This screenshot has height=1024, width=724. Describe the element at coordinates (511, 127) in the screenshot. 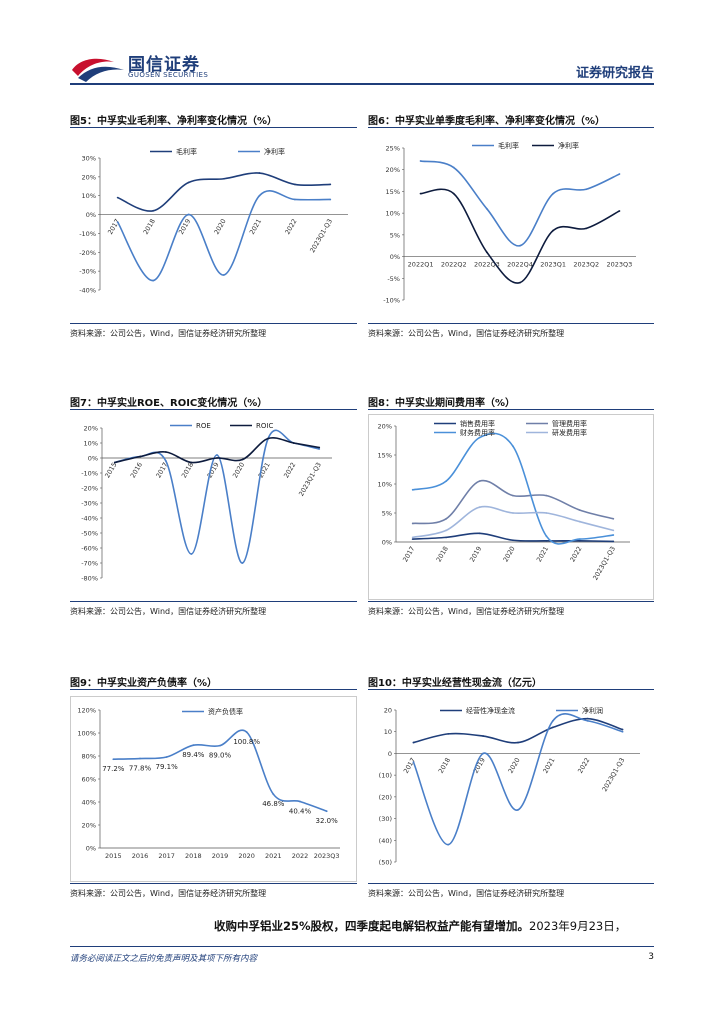

I see `figure-6-title-rule` at that location.